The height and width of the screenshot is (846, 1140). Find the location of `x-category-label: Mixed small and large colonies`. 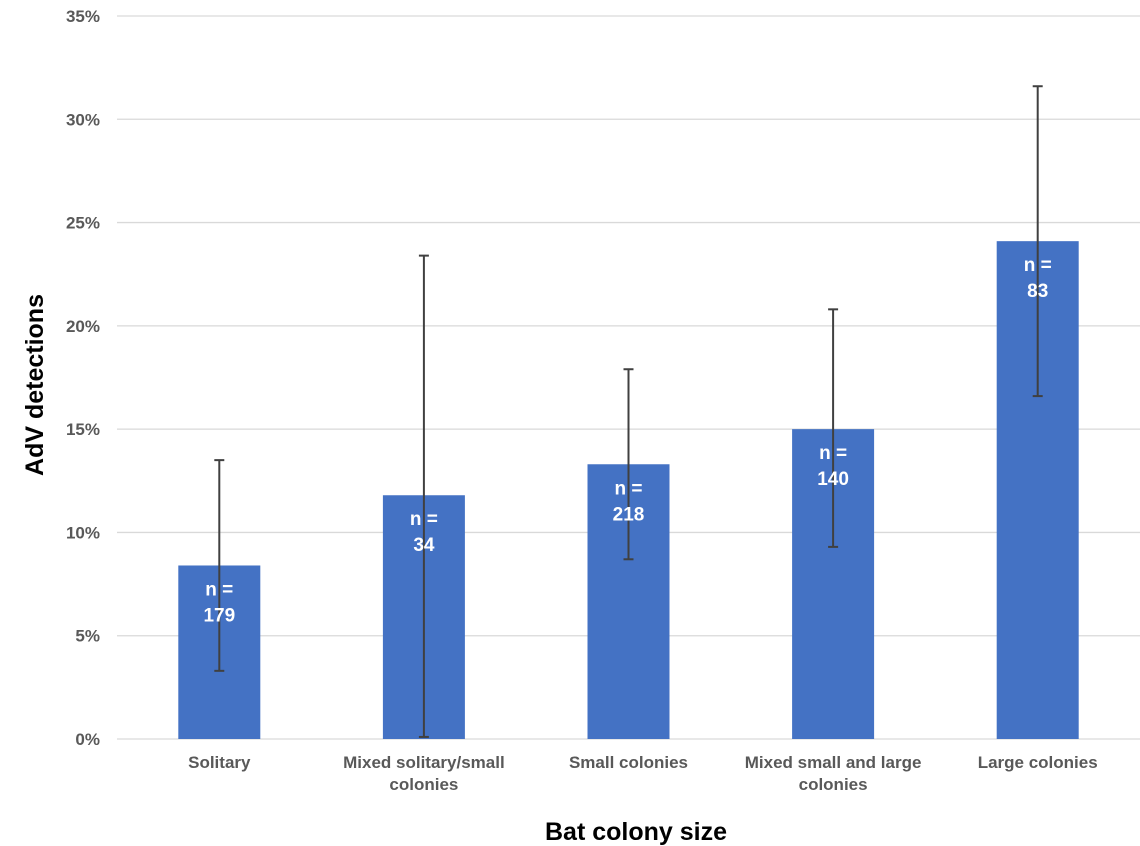

x-category-label: Mixed small and large colonies is located at coordinates (833, 773).